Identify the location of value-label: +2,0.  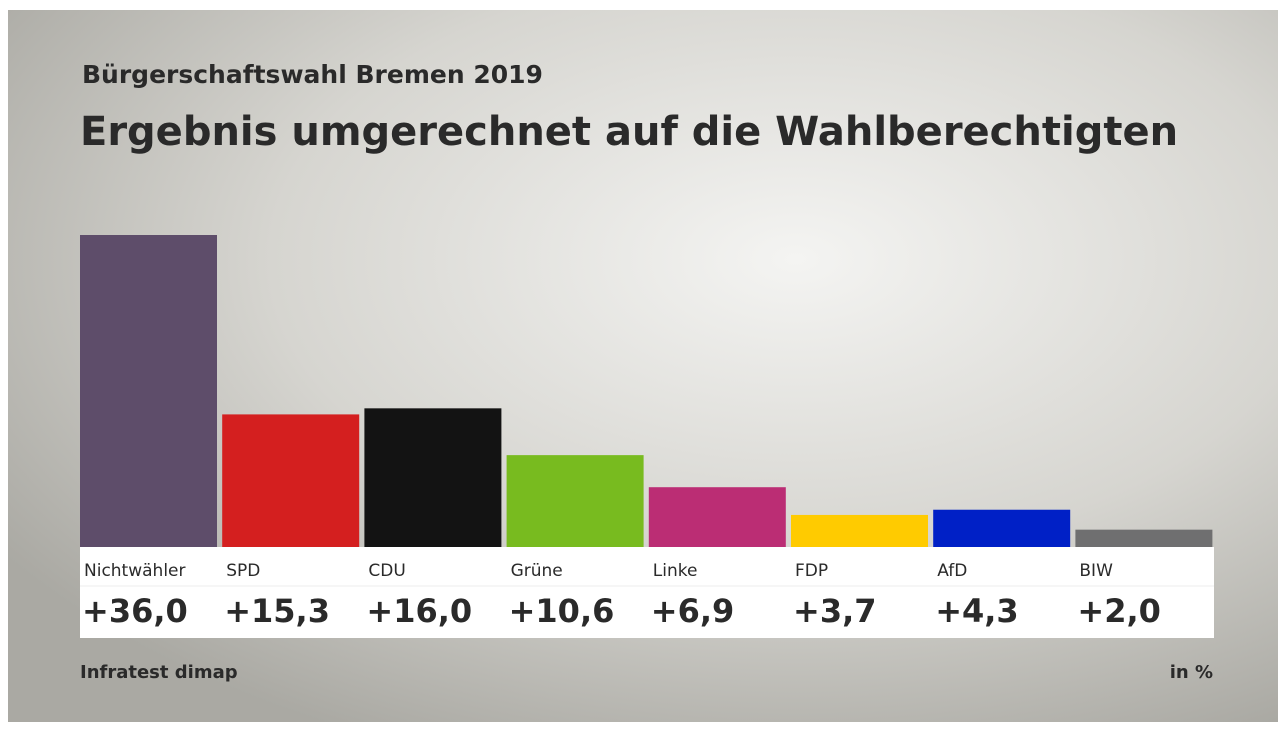
(1119, 611).